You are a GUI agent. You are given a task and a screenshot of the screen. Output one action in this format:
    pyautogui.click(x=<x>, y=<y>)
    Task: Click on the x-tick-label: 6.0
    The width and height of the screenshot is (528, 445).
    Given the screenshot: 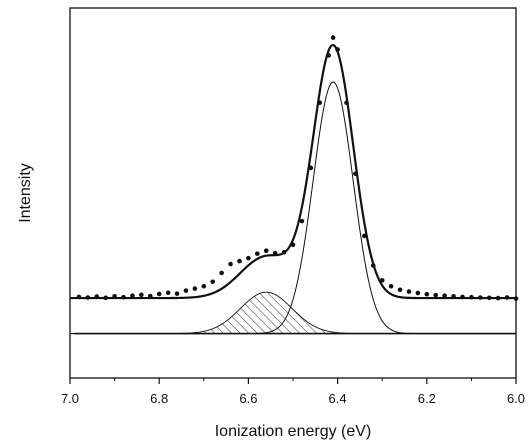 What is the action you would take?
    pyautogui.click(x=516, y=398)
    